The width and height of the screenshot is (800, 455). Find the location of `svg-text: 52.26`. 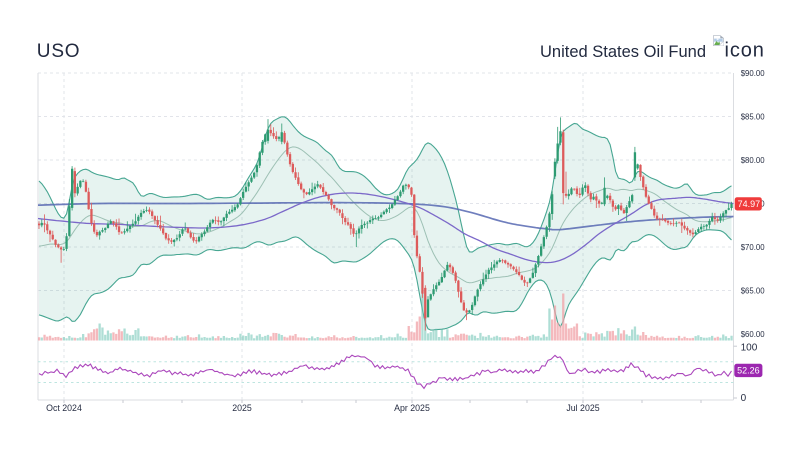

svg-text: 52.26 is located at coordinates (748, 371).